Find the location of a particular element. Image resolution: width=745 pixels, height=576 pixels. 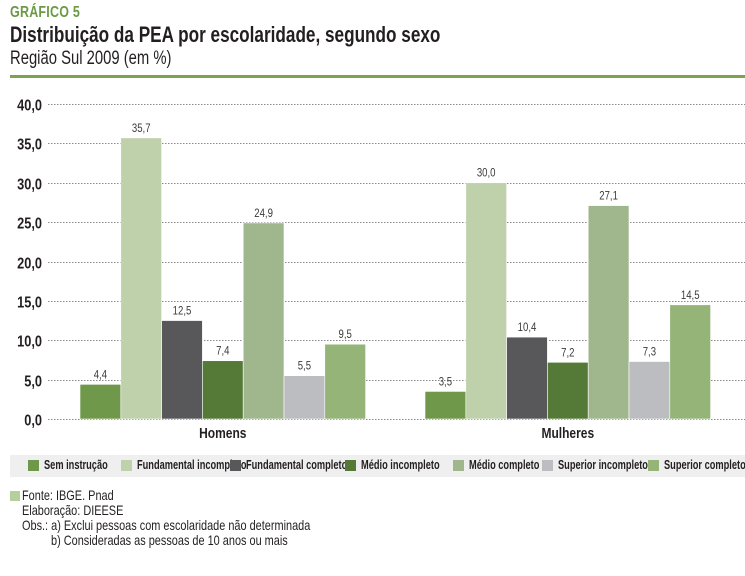

data-label: 7,4 is located at coordinates (222, 351).